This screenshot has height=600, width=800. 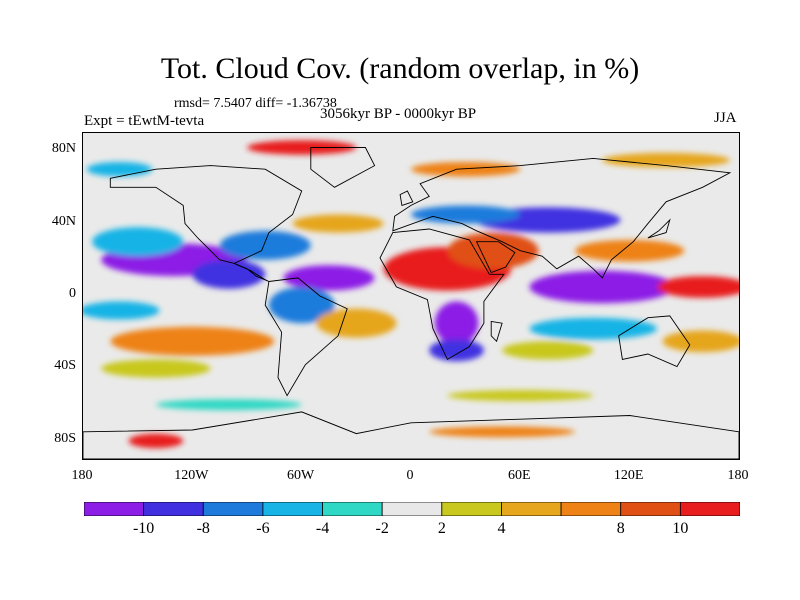 I want to click on colorbar-label: -10, so click(x=143, y=528).